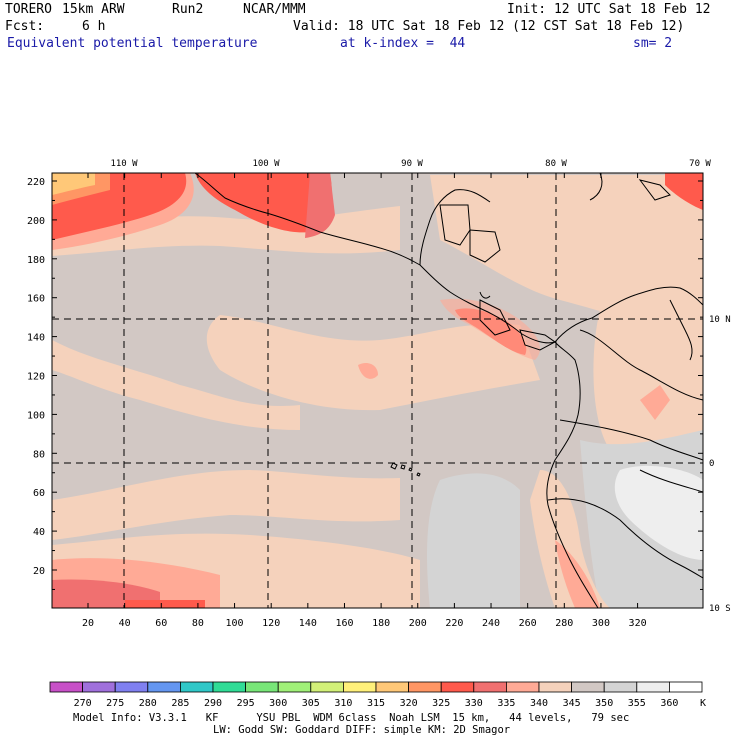  What do you see at coordinates (344, 623) in the screenshot?
I see `x-tick-label: 160` at bounding box center [344, 623].